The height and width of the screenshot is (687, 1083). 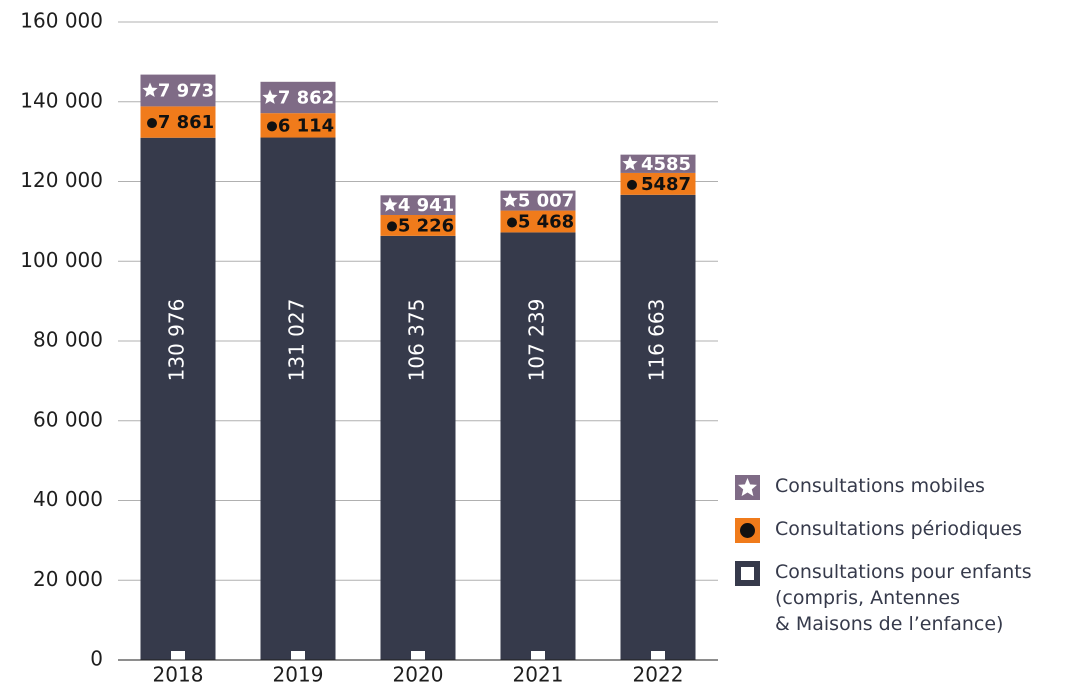 What do you see at coordinates (61, 100) in the screenshot?
I see `y-tick-label: 140 000` at bounding box center [61, 100].